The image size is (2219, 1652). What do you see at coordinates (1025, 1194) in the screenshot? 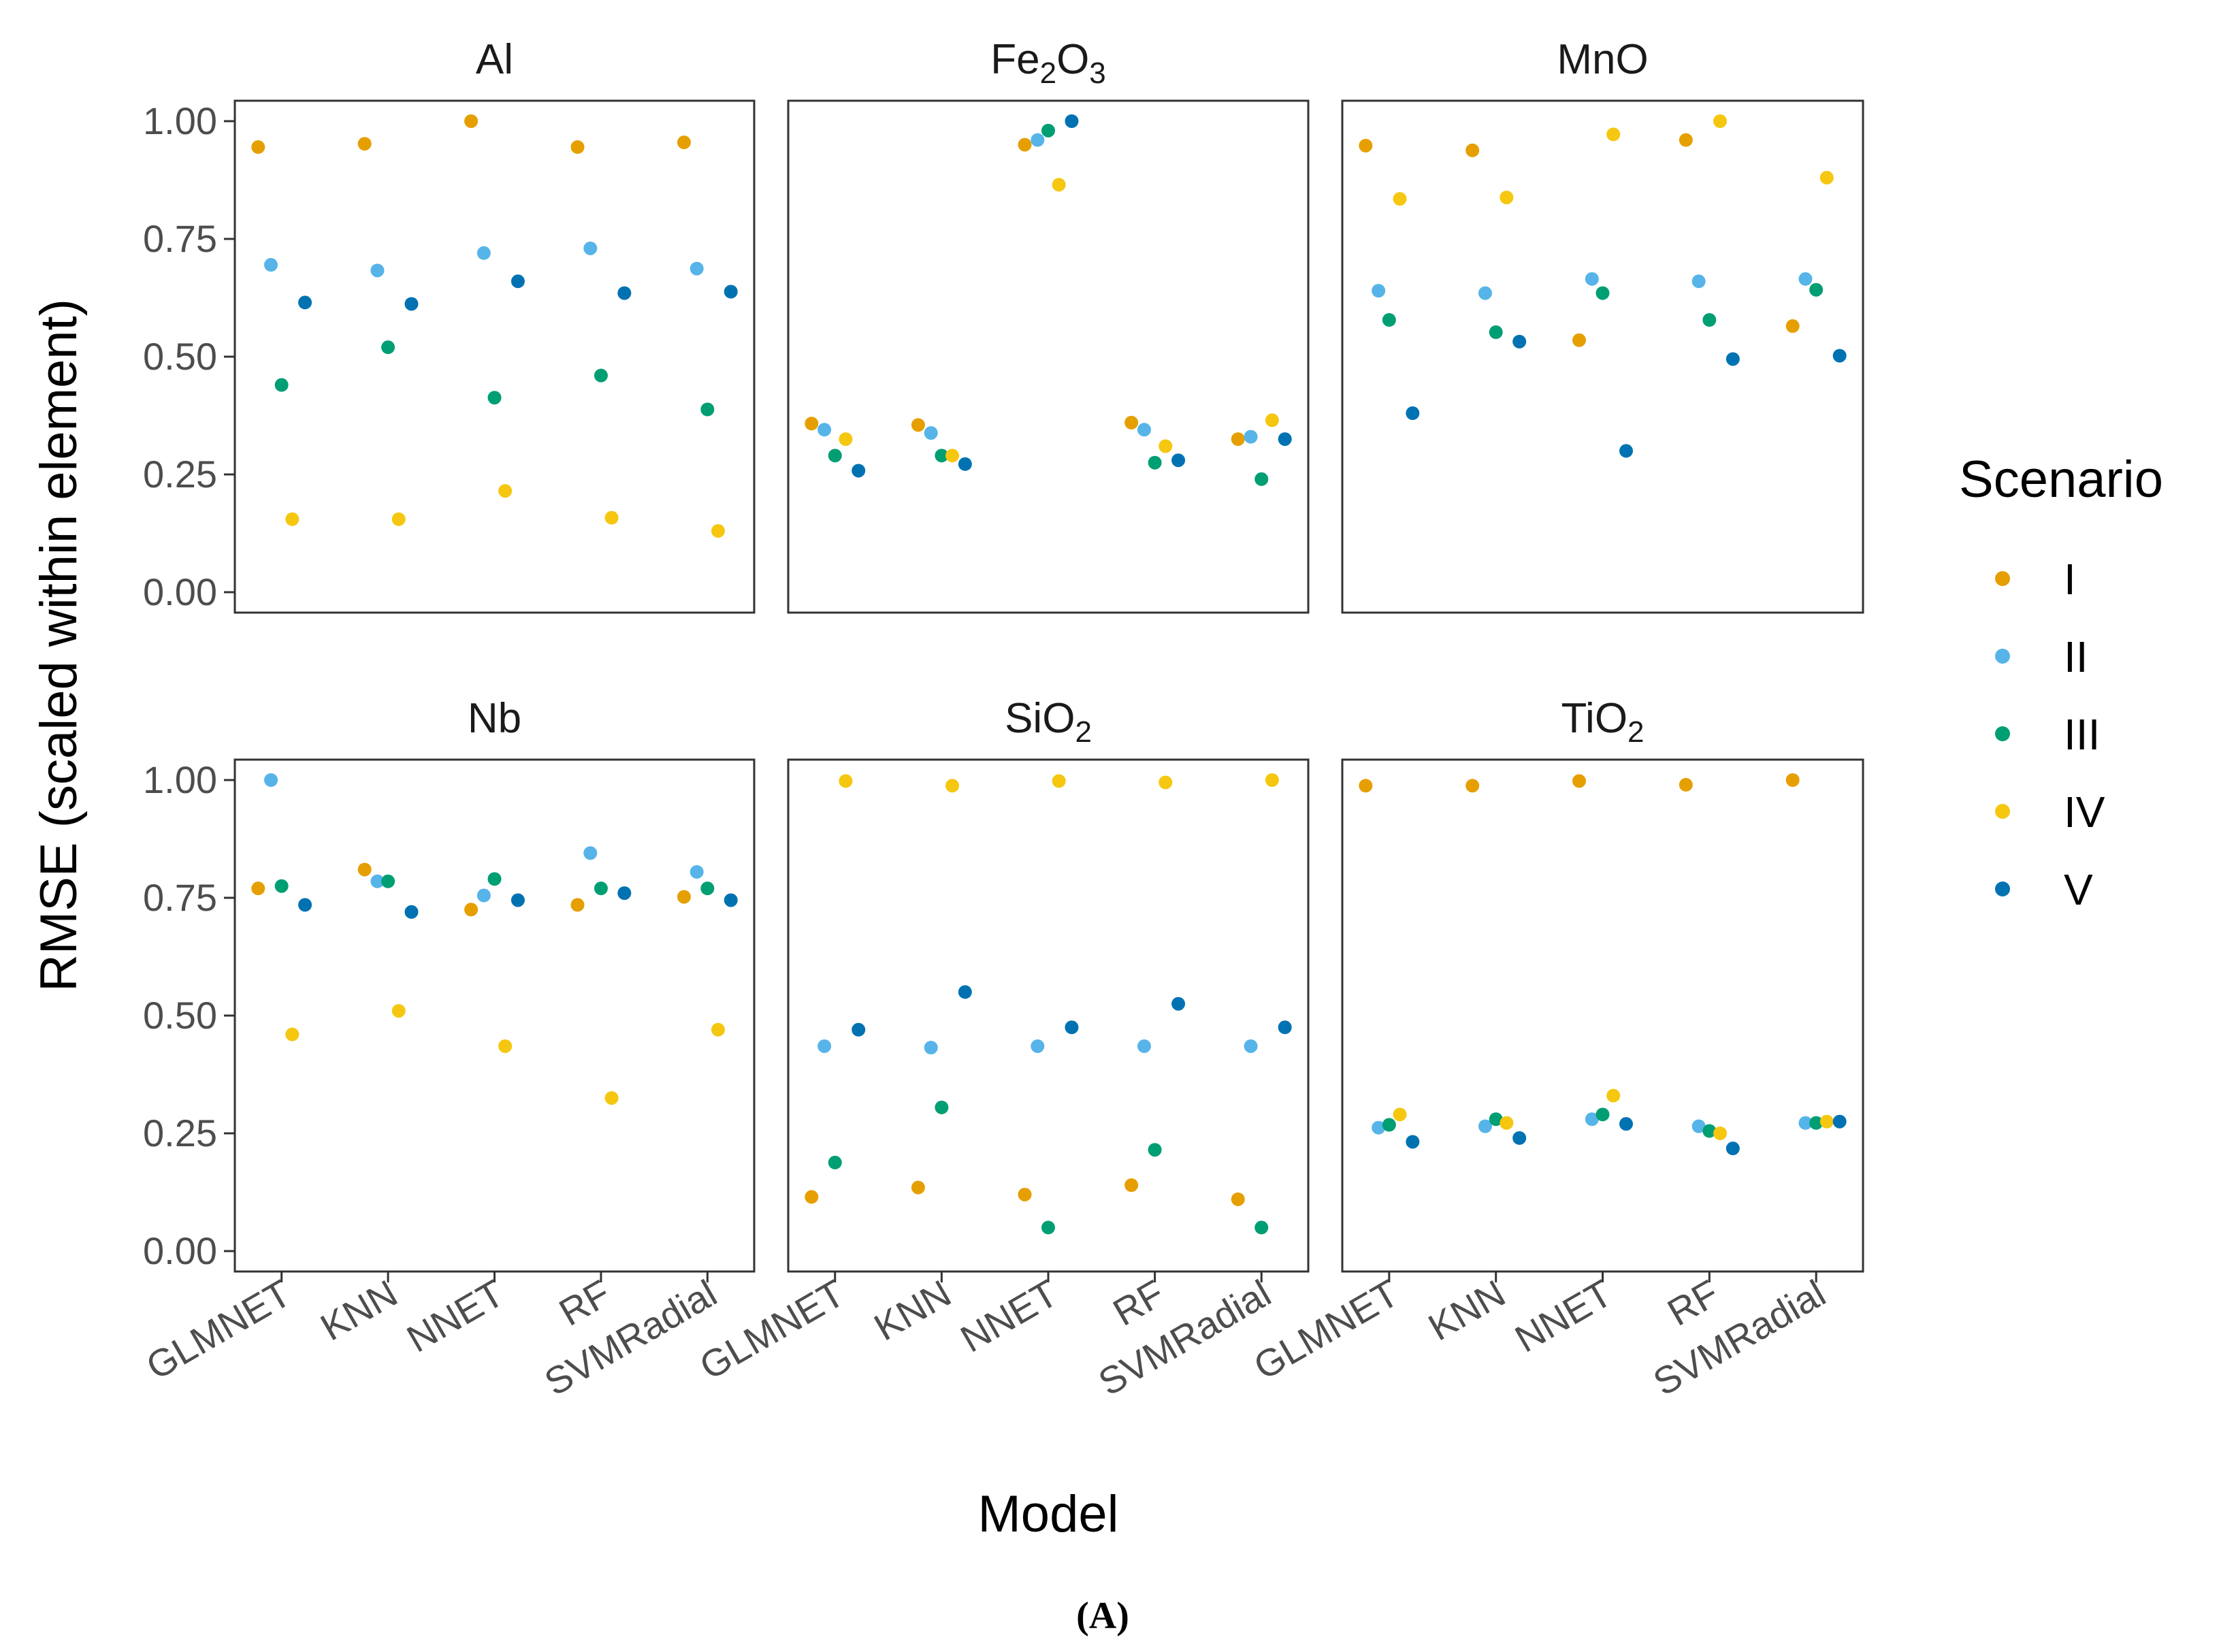
I see `point-sio2-nnet-i` at bounding box center [1025, 1194].